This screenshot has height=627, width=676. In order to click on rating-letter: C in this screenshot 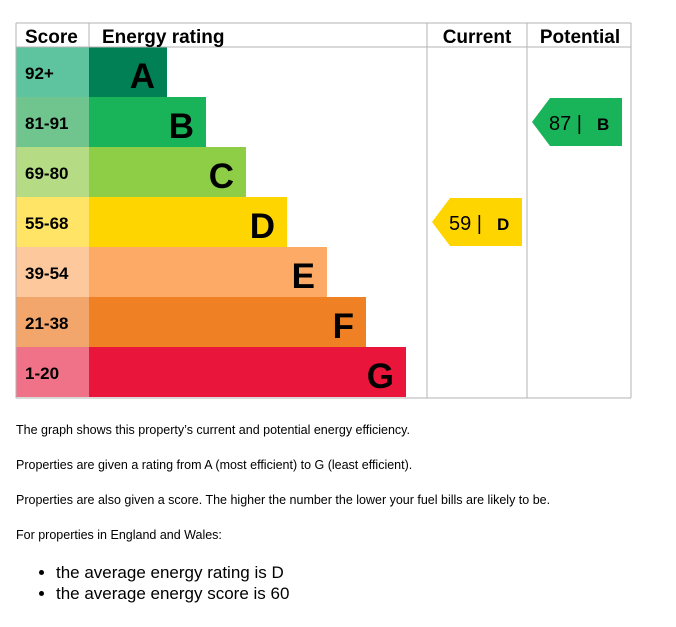, I will do `click(221, 176)`.